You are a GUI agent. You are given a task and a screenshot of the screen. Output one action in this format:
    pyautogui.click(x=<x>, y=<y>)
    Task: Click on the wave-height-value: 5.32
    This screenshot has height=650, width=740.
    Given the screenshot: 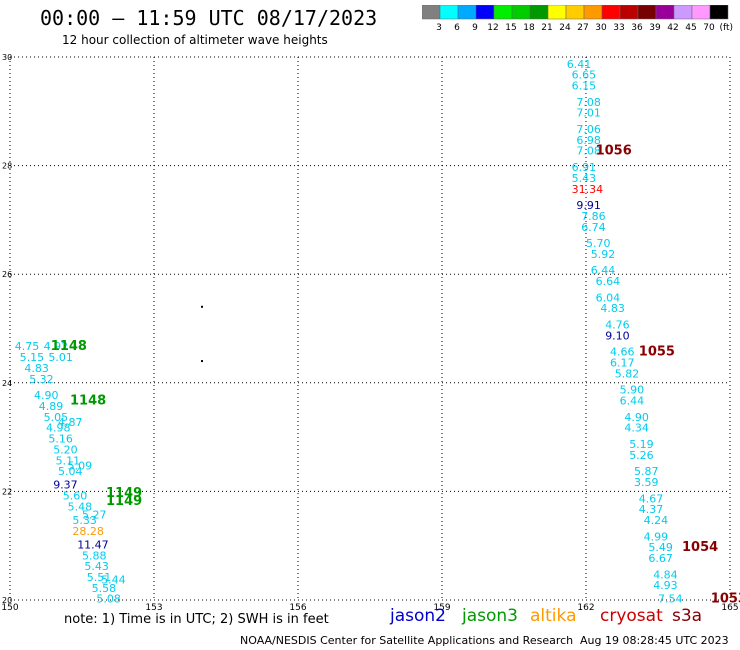 What is the action you would take?
    pyautogui.click(x=41, y=379)
    